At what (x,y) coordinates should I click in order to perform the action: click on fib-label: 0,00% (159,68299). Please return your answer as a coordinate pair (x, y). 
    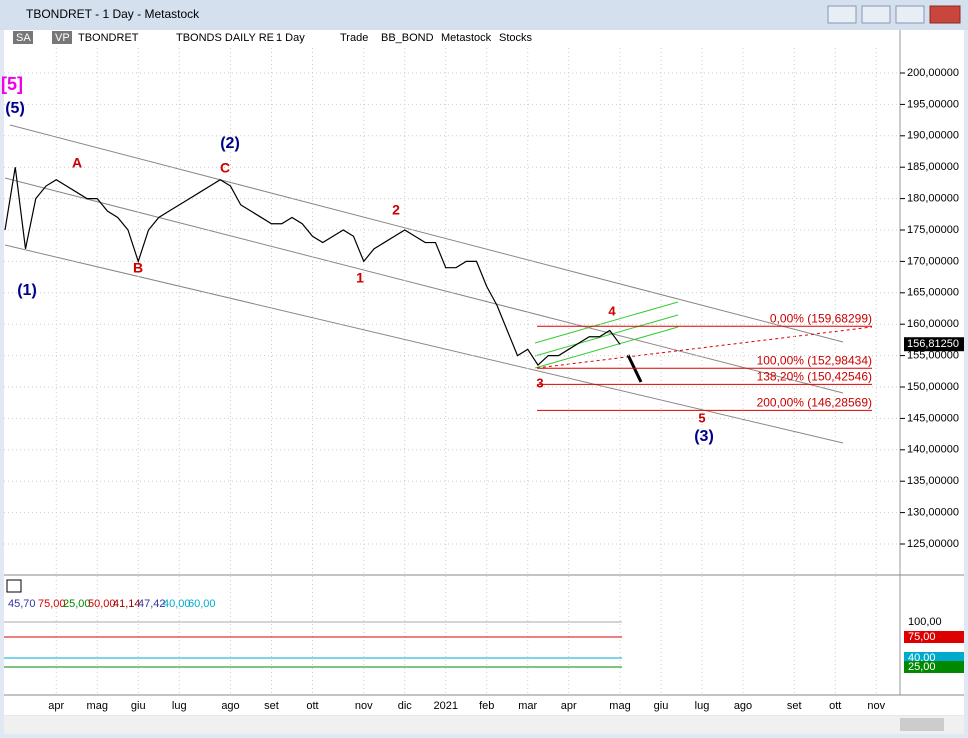
    Looking at the image, I should click on (821, 318).